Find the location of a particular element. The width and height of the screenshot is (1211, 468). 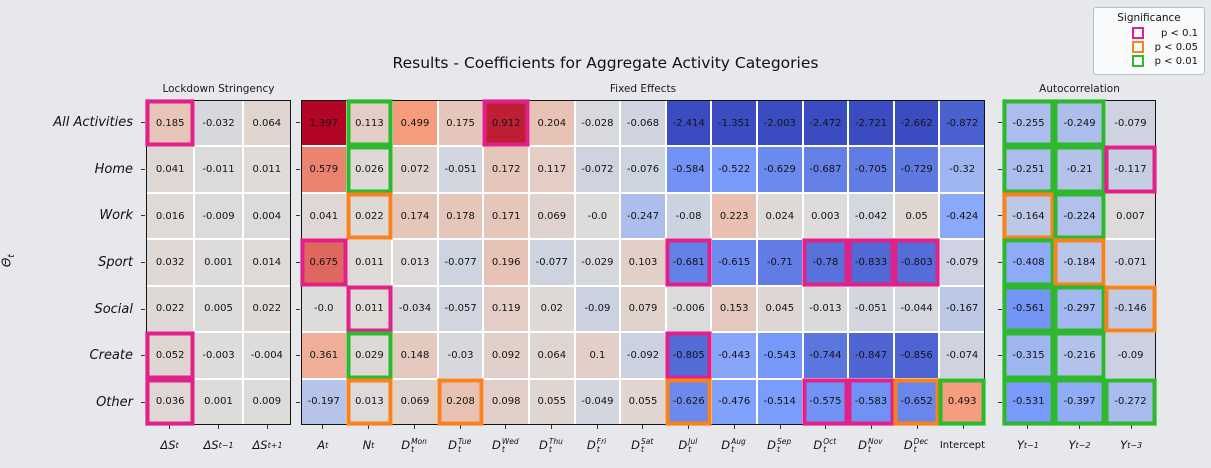

heatmap-cell: -0.042 is located at coordinates (871, 216).